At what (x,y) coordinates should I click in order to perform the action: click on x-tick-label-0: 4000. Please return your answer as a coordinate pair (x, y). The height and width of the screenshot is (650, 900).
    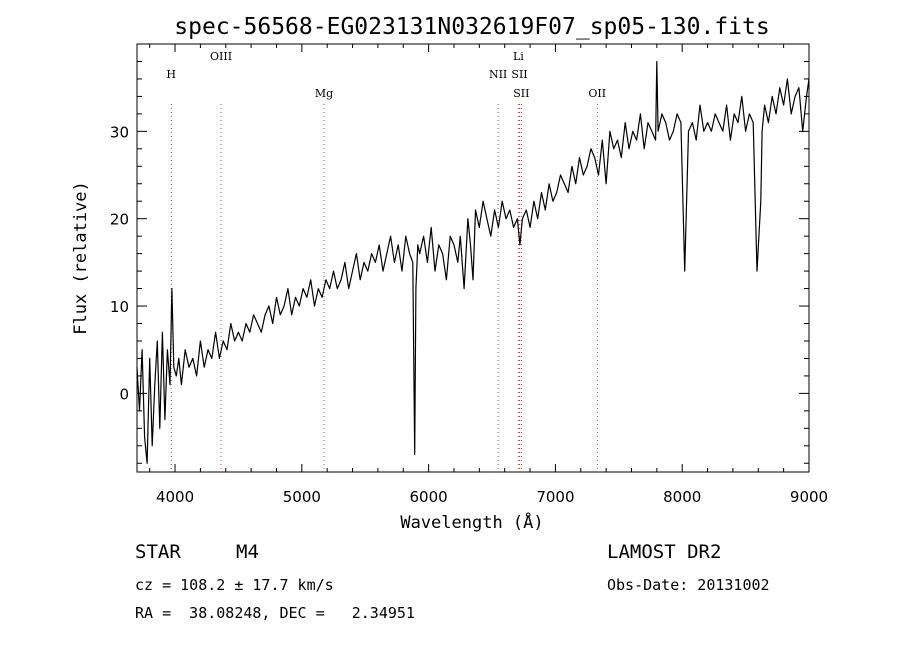
    Looking at the image, I should click on (175, 497).